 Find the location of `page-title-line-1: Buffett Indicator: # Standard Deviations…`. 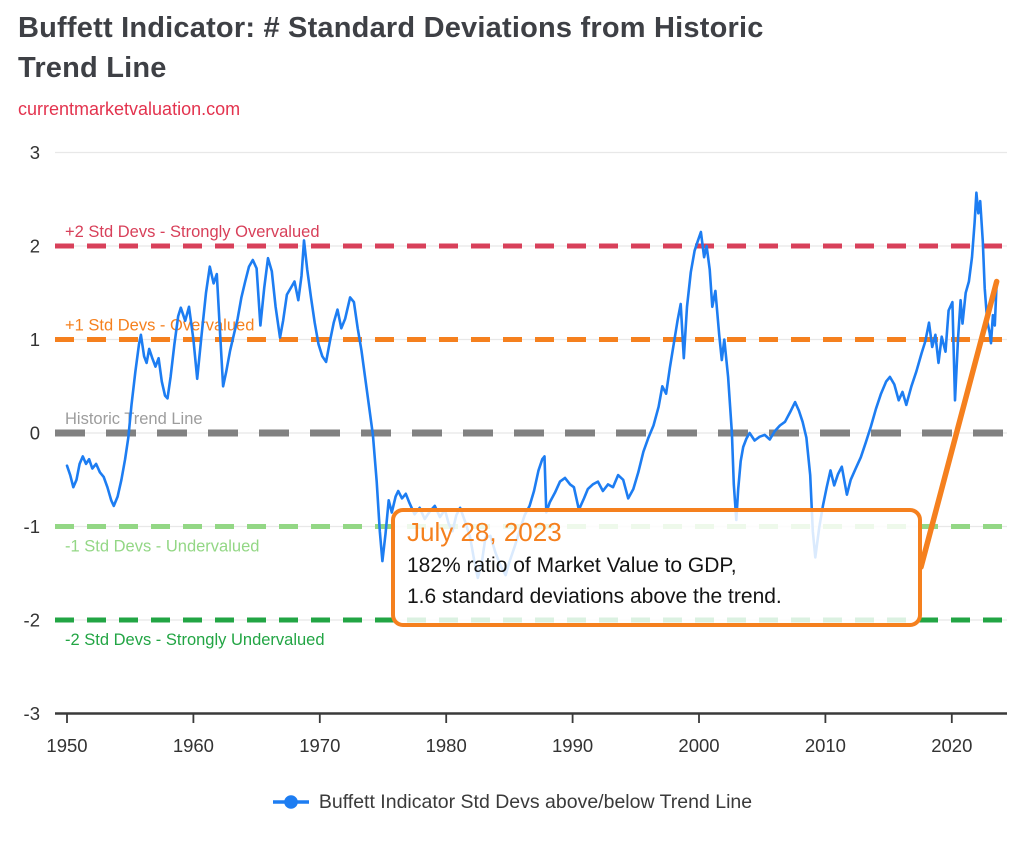

page-title-line-1: Buffett Indicator: # Standard Deviations… is located at coordinates (391, 28).